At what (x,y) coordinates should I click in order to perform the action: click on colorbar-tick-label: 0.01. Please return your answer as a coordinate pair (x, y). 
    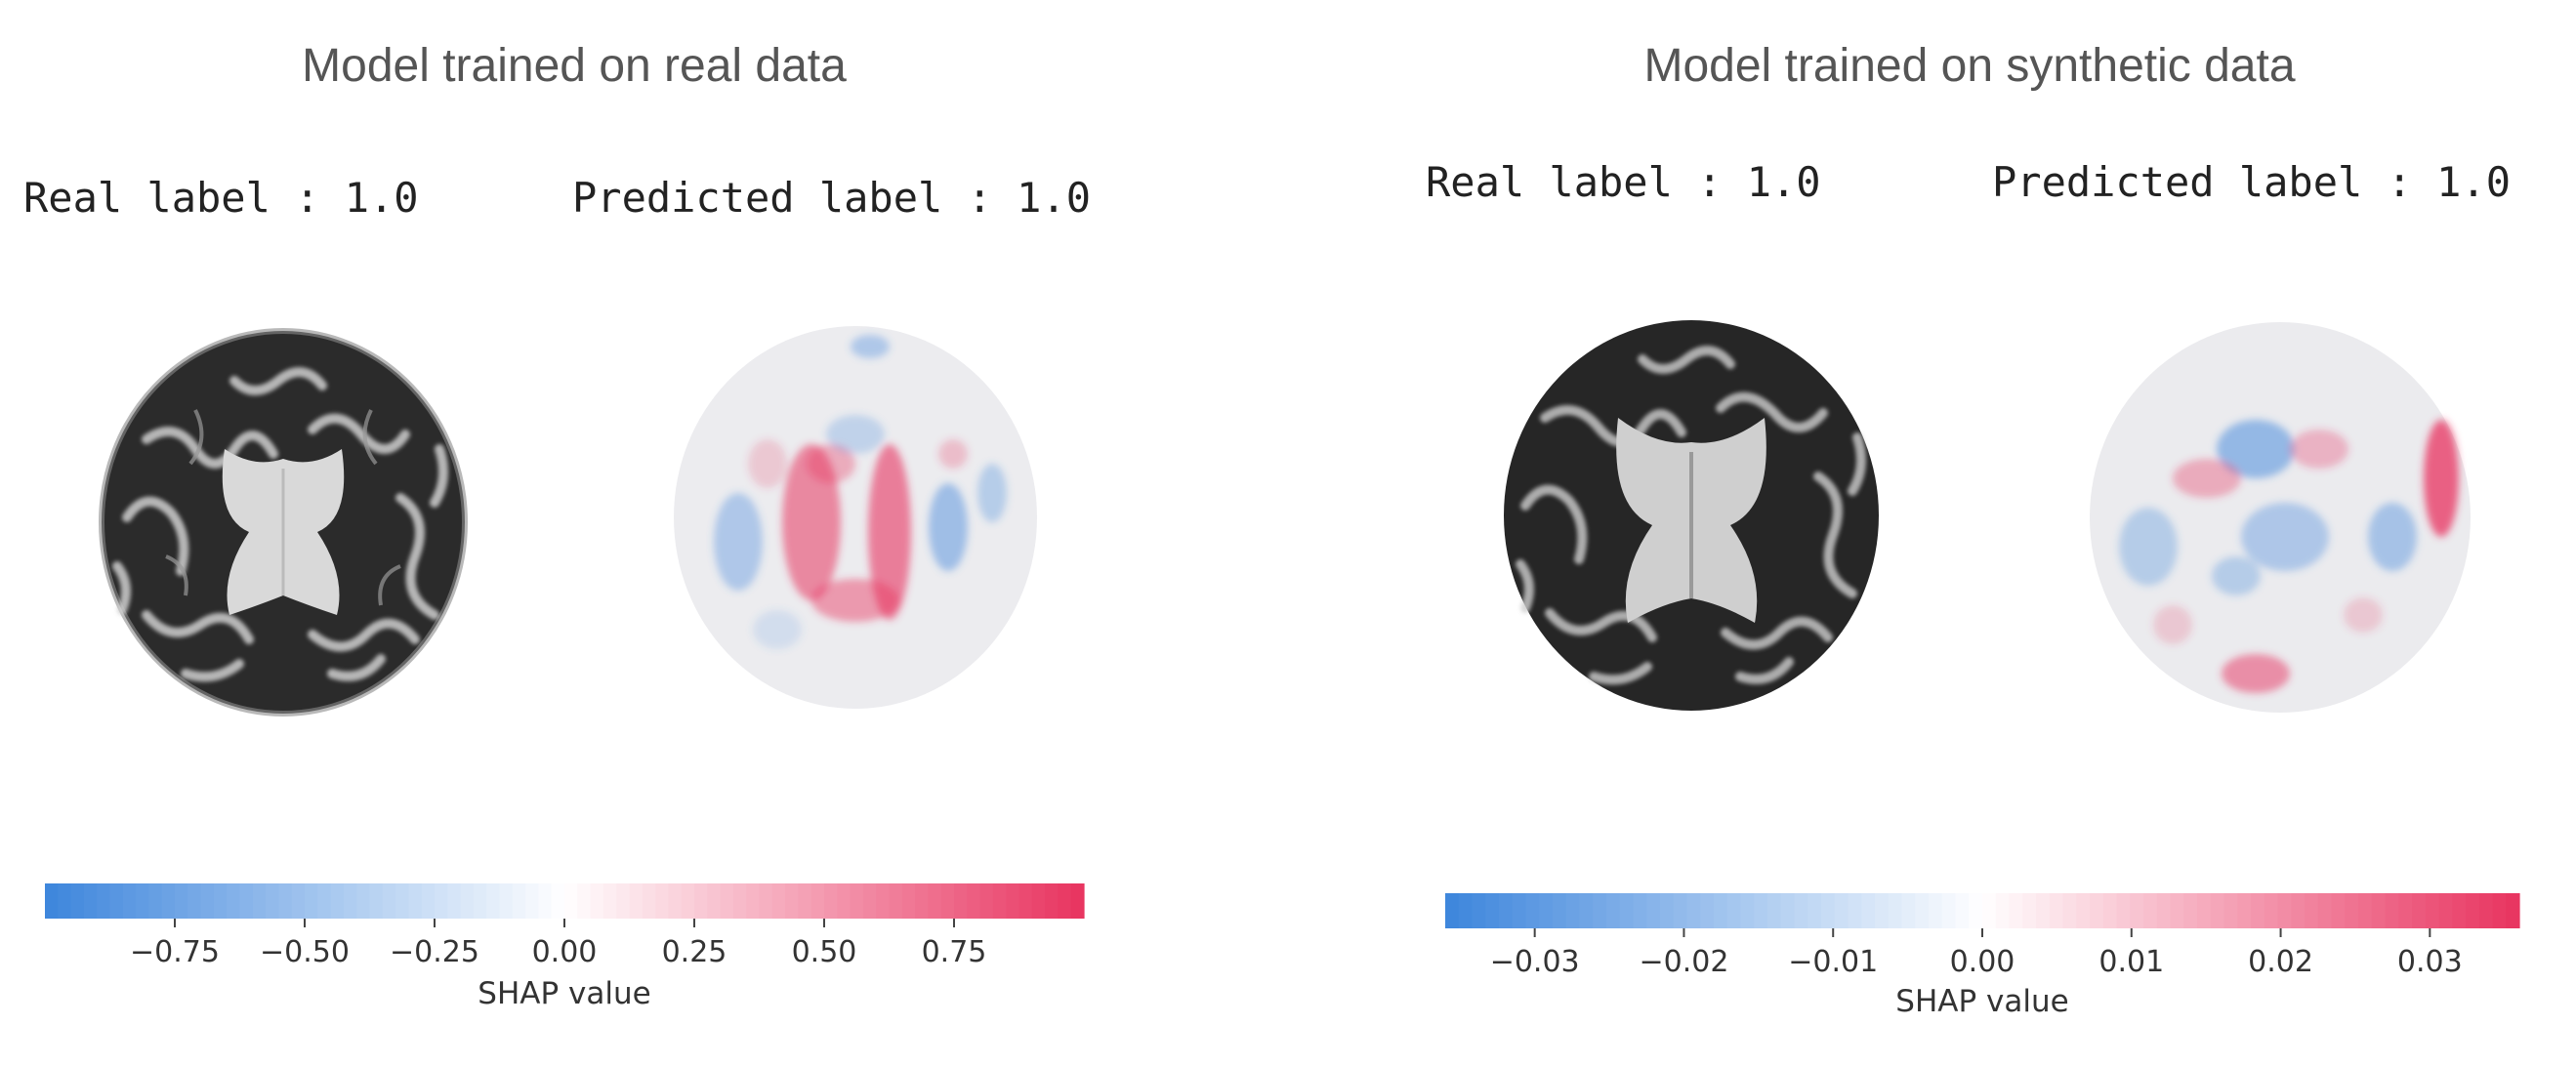
    Looking at the image, I should click on (2131, 962).